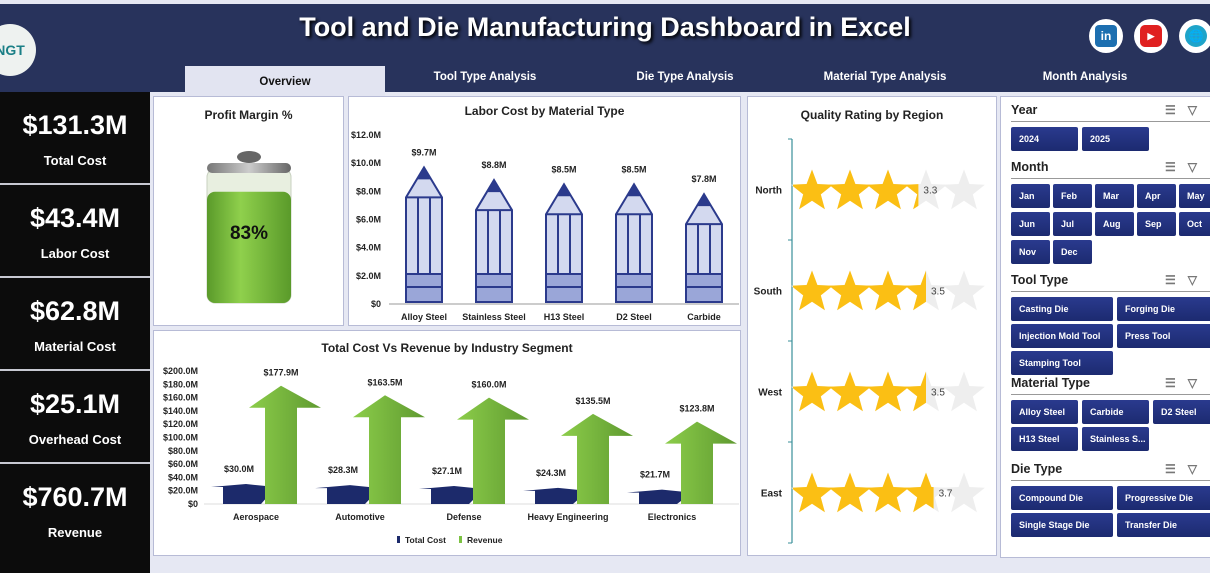 Image resolution: width=1210 pixels, height=573 pixels. I want to click on x-tick-label: H13 Steel, so click(564, 317).